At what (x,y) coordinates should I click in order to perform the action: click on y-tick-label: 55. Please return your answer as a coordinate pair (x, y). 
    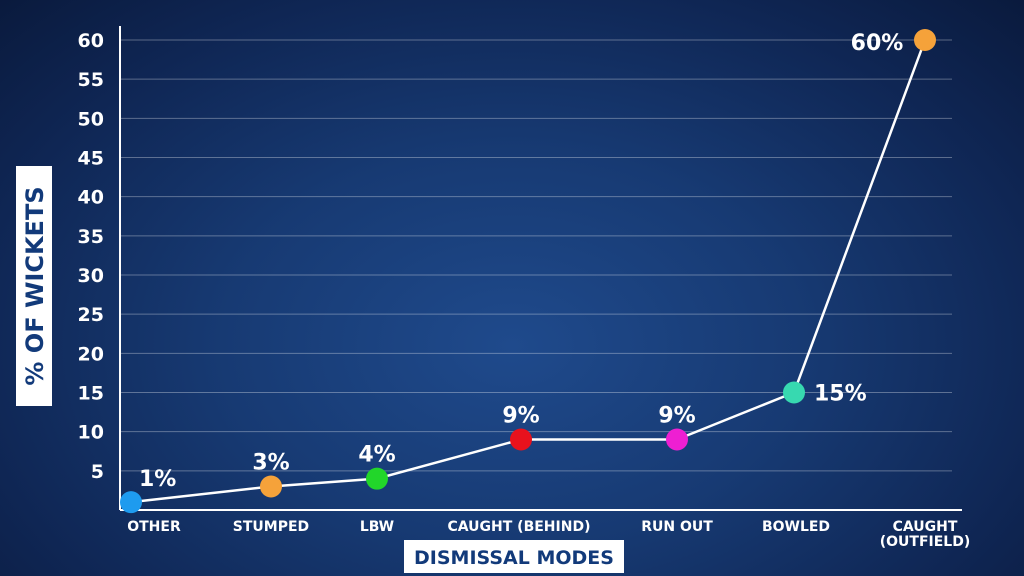
    Looking at the image, I should click on (91, 80).